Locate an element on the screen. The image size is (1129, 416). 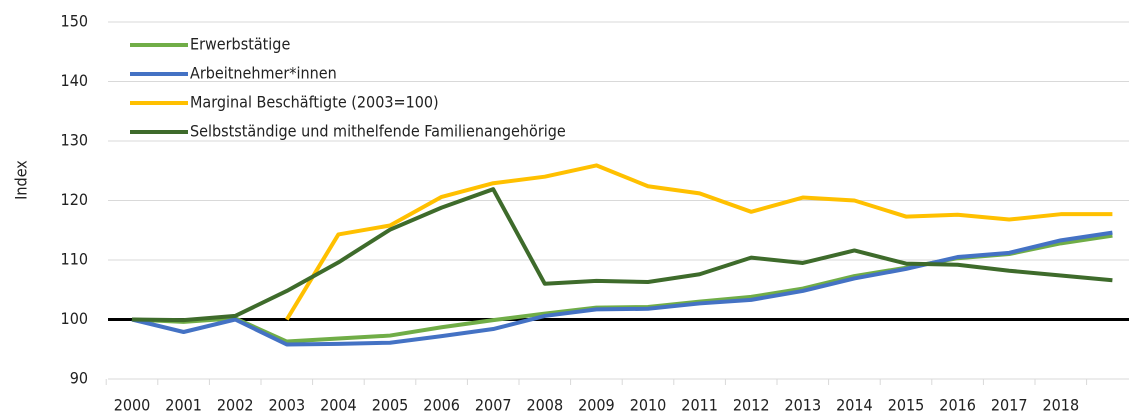
x-tick-label: 2018 is located at coordinates (1060, 405).